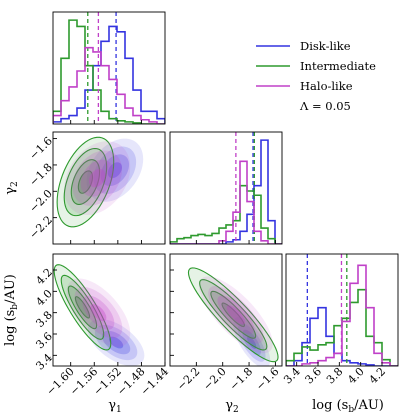 The width and height of the screenshot is (419, 419). Describe the element at coordinates (314, 376) in the screenshot. I see `x-tick-label-logsb: 3.6` at that location.